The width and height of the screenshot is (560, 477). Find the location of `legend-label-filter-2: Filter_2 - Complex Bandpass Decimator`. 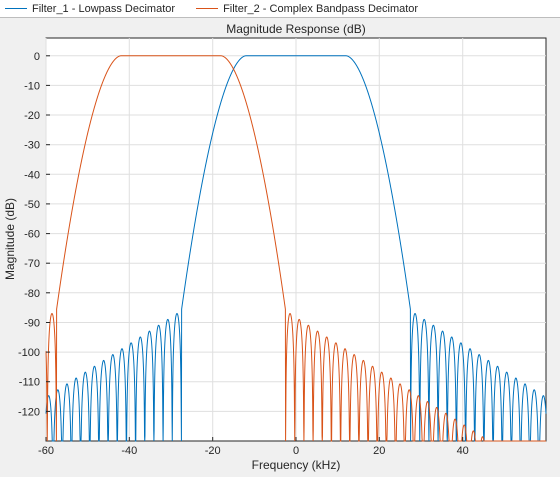

legend-label-filter-2: Filter_2 - Complex Bandpass Decimator is located at coordinates (321, 8).